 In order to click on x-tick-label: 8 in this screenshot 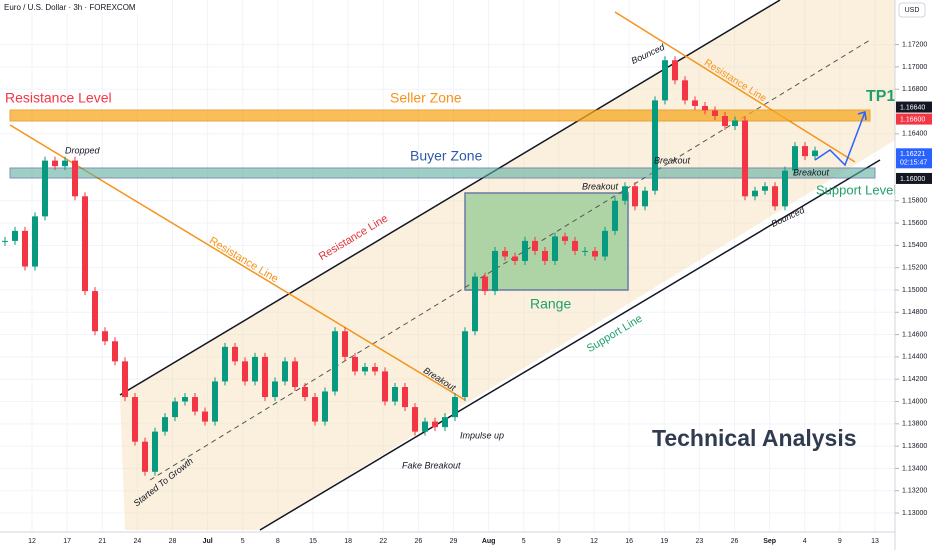, I will do `click(278, 541)`.